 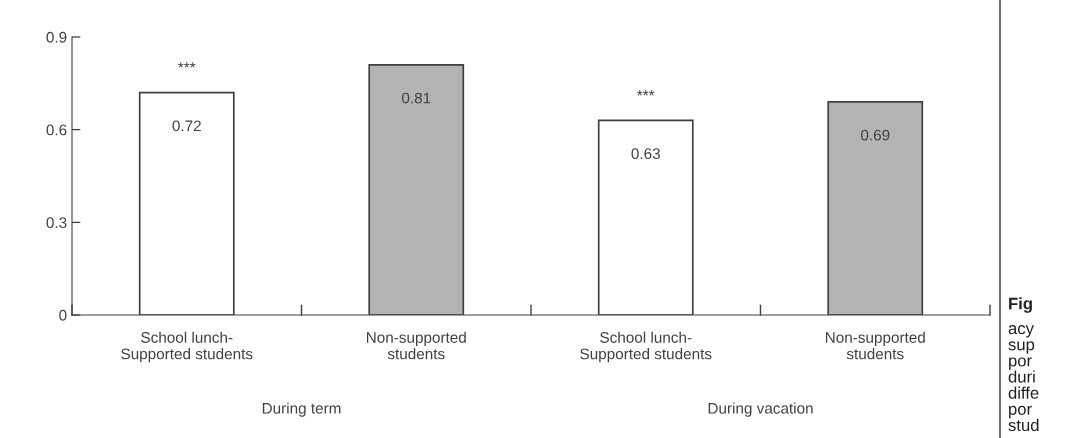 What do you see at coordinates (63, 315) in the screenshot?
I see `y-tick-label: 0` at bounding box center [63, 315].